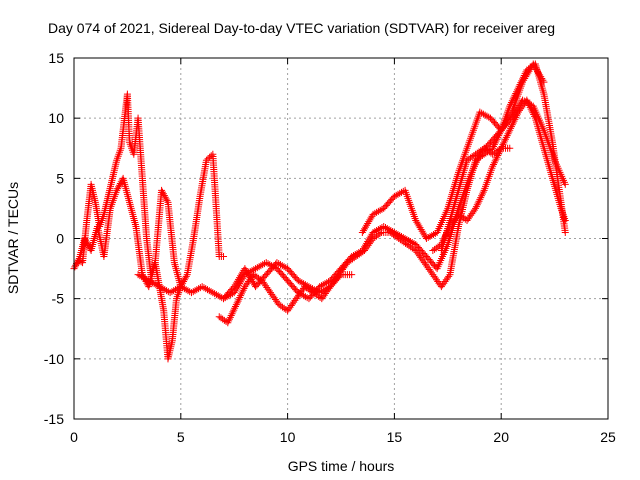 The height and width of the screenshot is (480, 640). Describe the element at coordinates (13, 238) in the screenshot. I see `y-axis-label: SDTVAR / TECUs` at that location.